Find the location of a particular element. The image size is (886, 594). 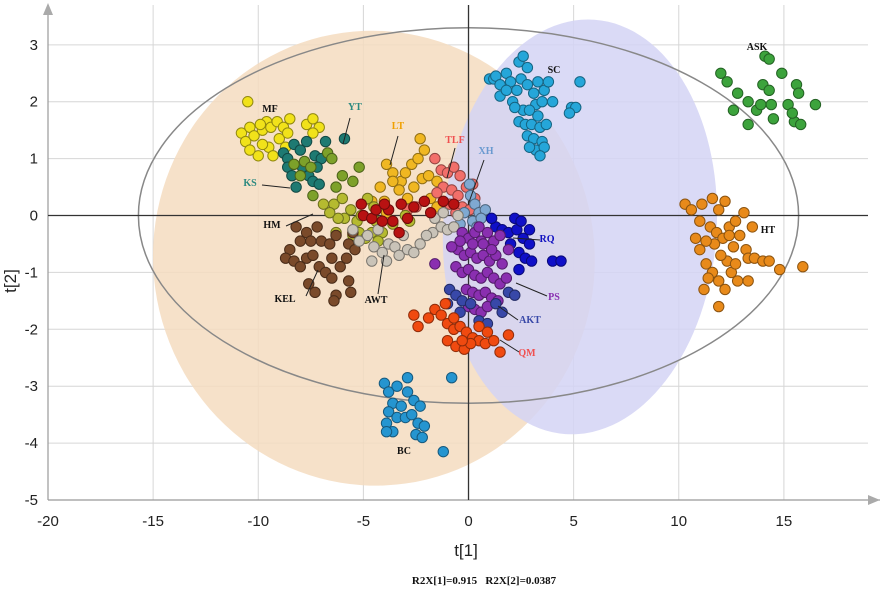

series-yt is located at coordinates (314, 163).